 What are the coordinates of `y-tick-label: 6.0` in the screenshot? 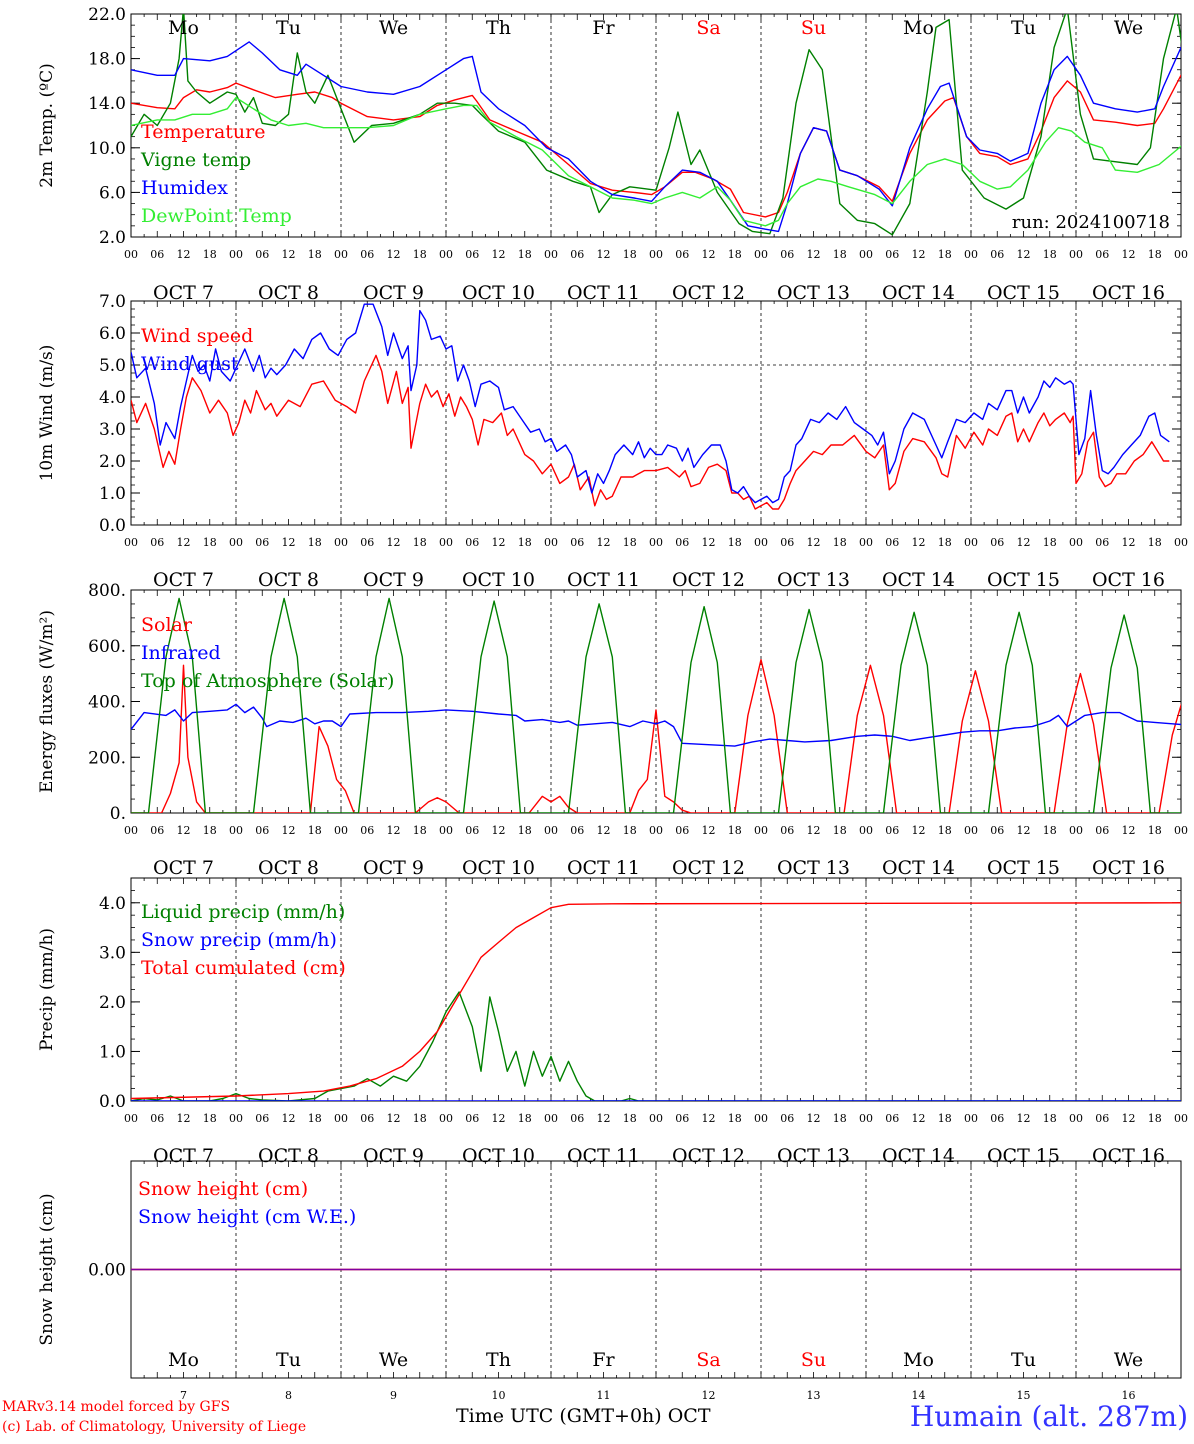 It's located at (112, 193).